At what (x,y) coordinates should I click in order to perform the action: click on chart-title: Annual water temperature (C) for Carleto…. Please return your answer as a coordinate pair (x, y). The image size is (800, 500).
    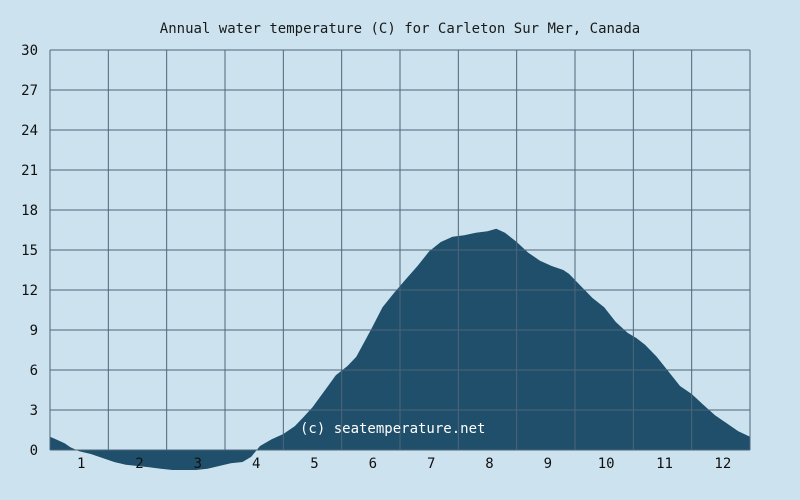
    Looking at the image, I should click on (400, 29).